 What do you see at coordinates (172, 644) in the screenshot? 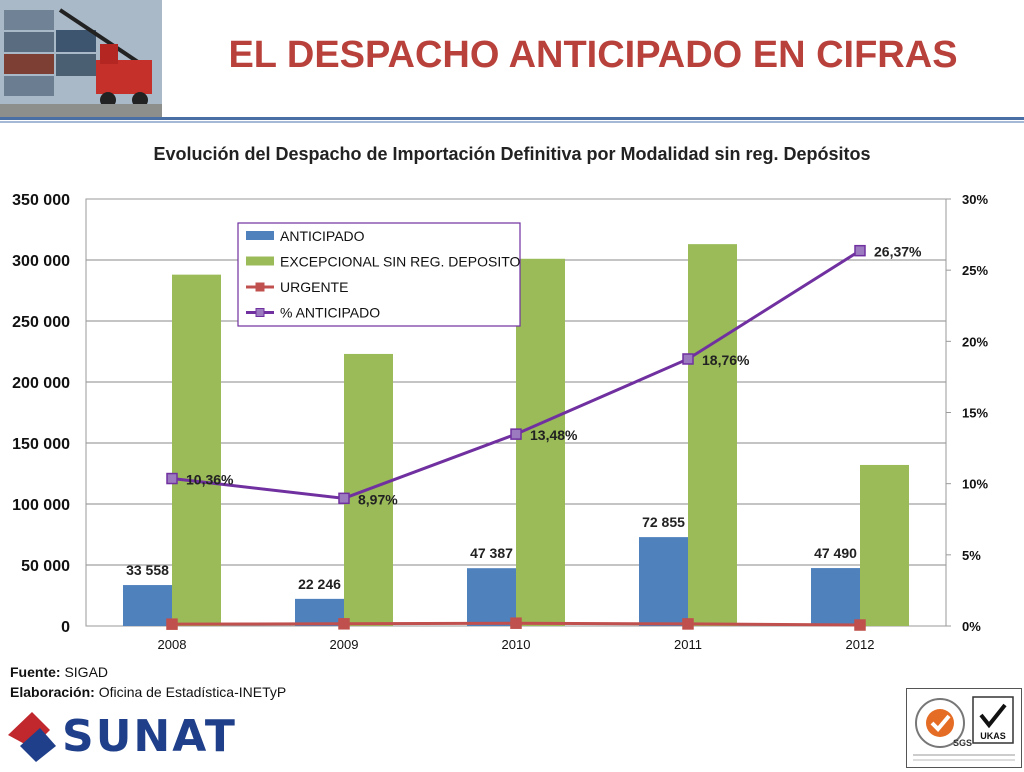
I see `x-tick-label: 2008` at bounding box center [172, 644].